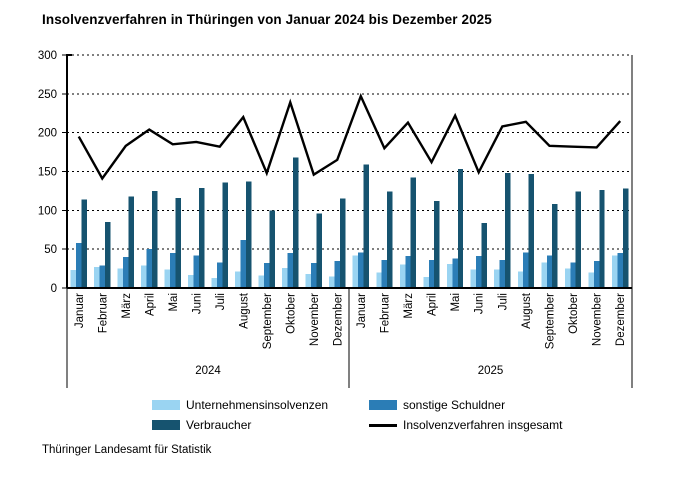  I want to click on bar-verbraucher-mai-2025, so click(460, 228).